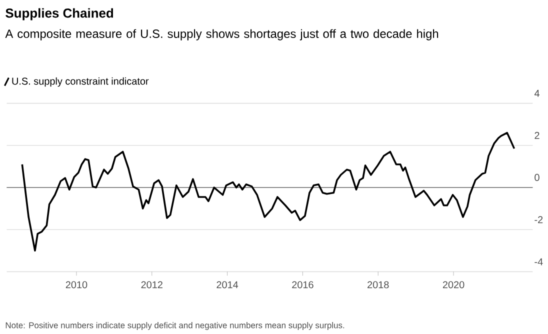 This screenshot has height=334, width=548. Describe the element at coordinates (537, 177) in the screenshot. I see `y-tick-label: 0` at that location.